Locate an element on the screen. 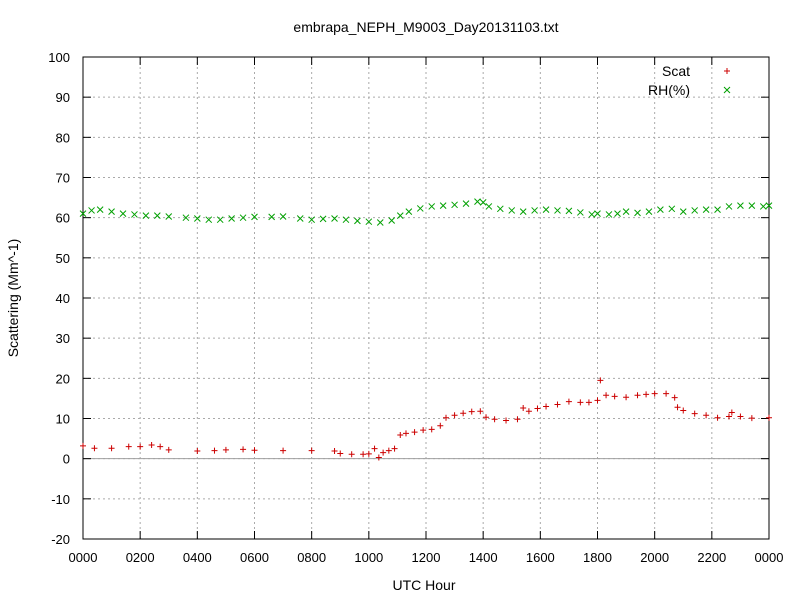 The width and height of the screenshot is (800, 600). y-tick-label: 30 is located at coordinates (63, 338).